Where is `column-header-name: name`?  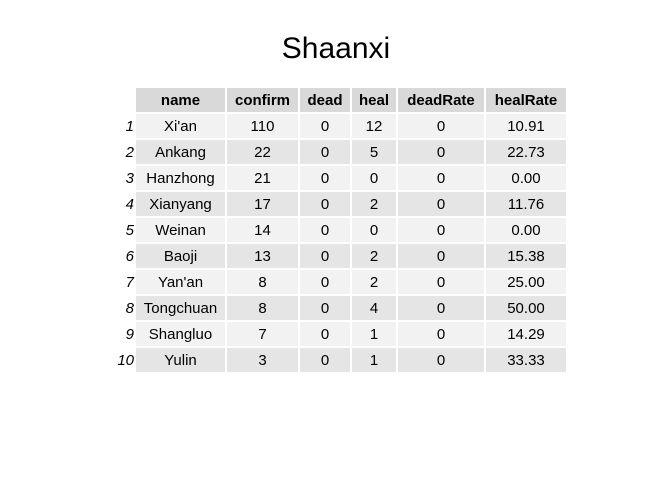
column-header-name: name is located at coordinates (180, 100).